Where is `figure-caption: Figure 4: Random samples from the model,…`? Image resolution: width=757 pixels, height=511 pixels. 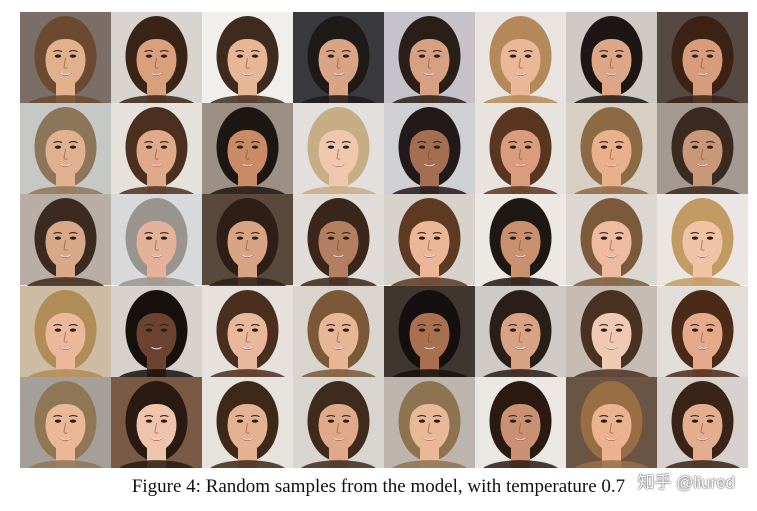
figure-caption: Figure 4: Random samples from the model,… is located at coordinates (378, 486).